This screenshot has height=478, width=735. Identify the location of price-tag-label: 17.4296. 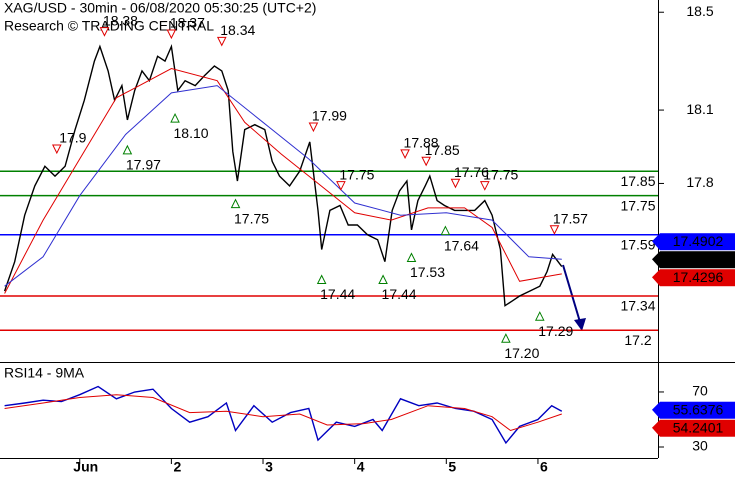
(698, 277).